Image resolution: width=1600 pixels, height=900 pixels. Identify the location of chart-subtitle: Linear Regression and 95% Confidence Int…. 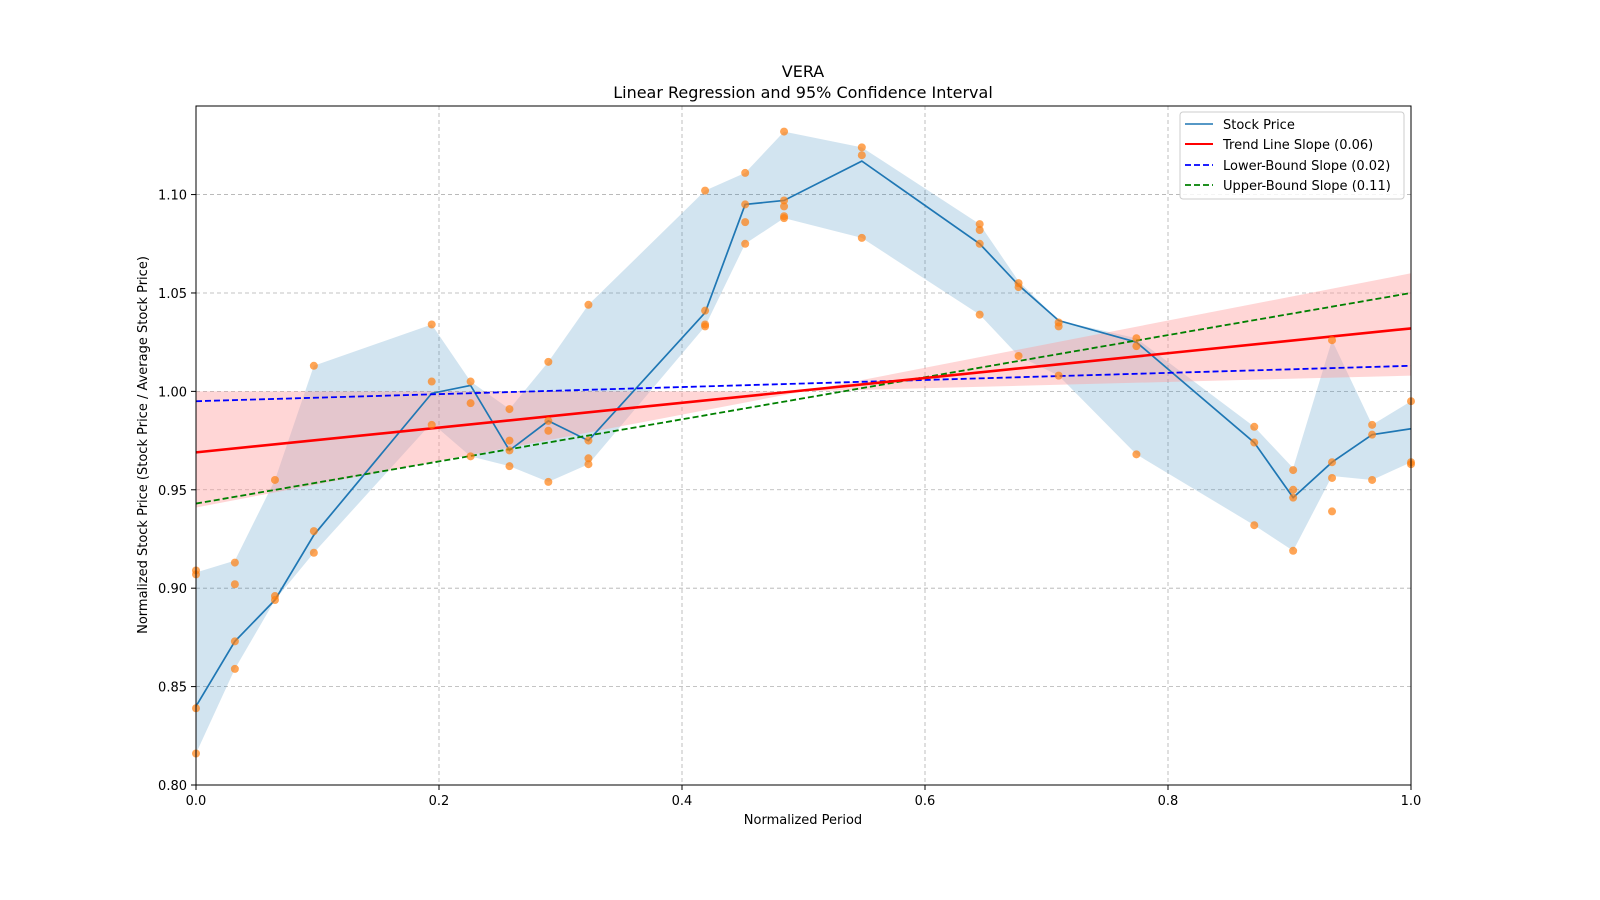
(803, 92).